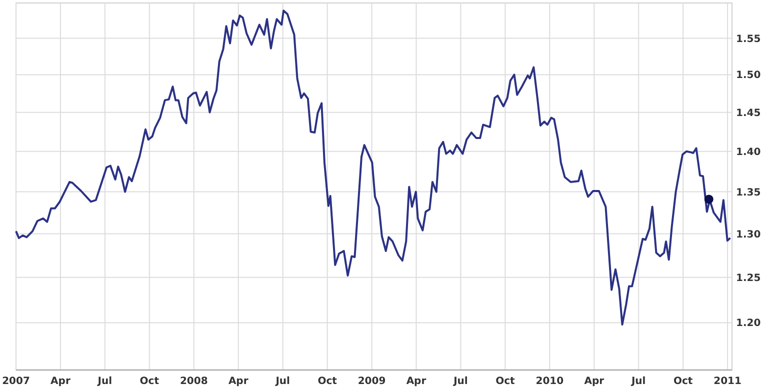  Describe the element at coordinates (550, 381) in the screenshot. I see `x-tick-label: 2010` at that location.